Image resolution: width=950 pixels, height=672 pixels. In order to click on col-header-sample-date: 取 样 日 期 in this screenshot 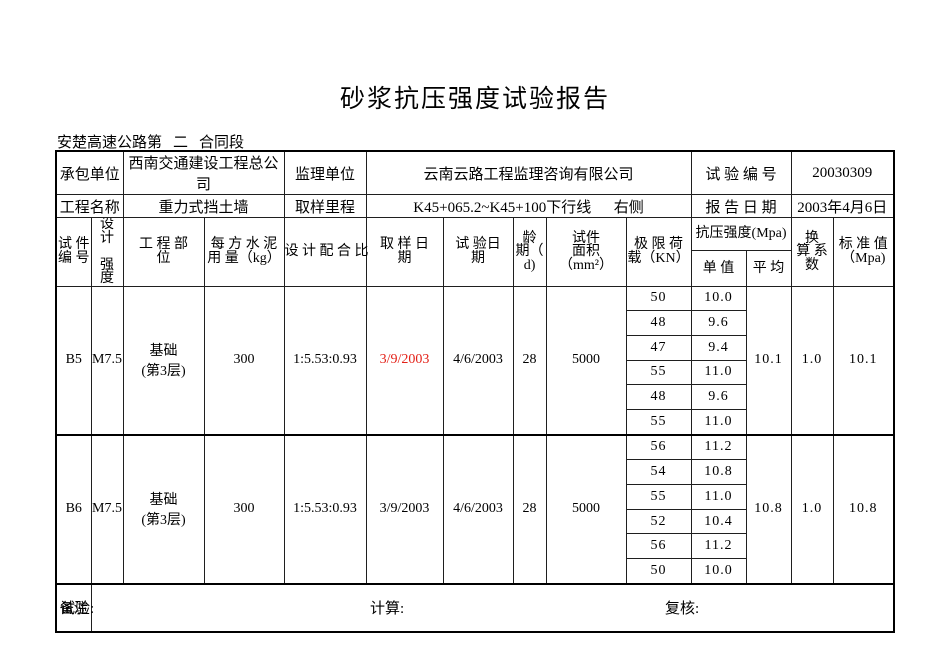, I will do `click(404, 252)`.